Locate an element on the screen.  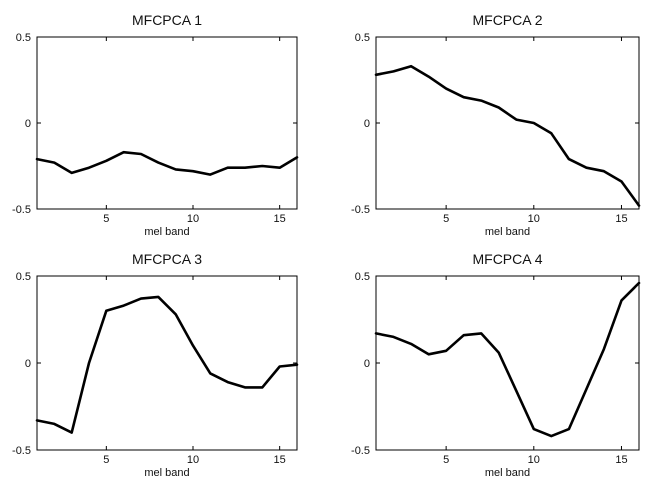
chart-title: MFCPCA 4 is located at coordinates (507, 259).